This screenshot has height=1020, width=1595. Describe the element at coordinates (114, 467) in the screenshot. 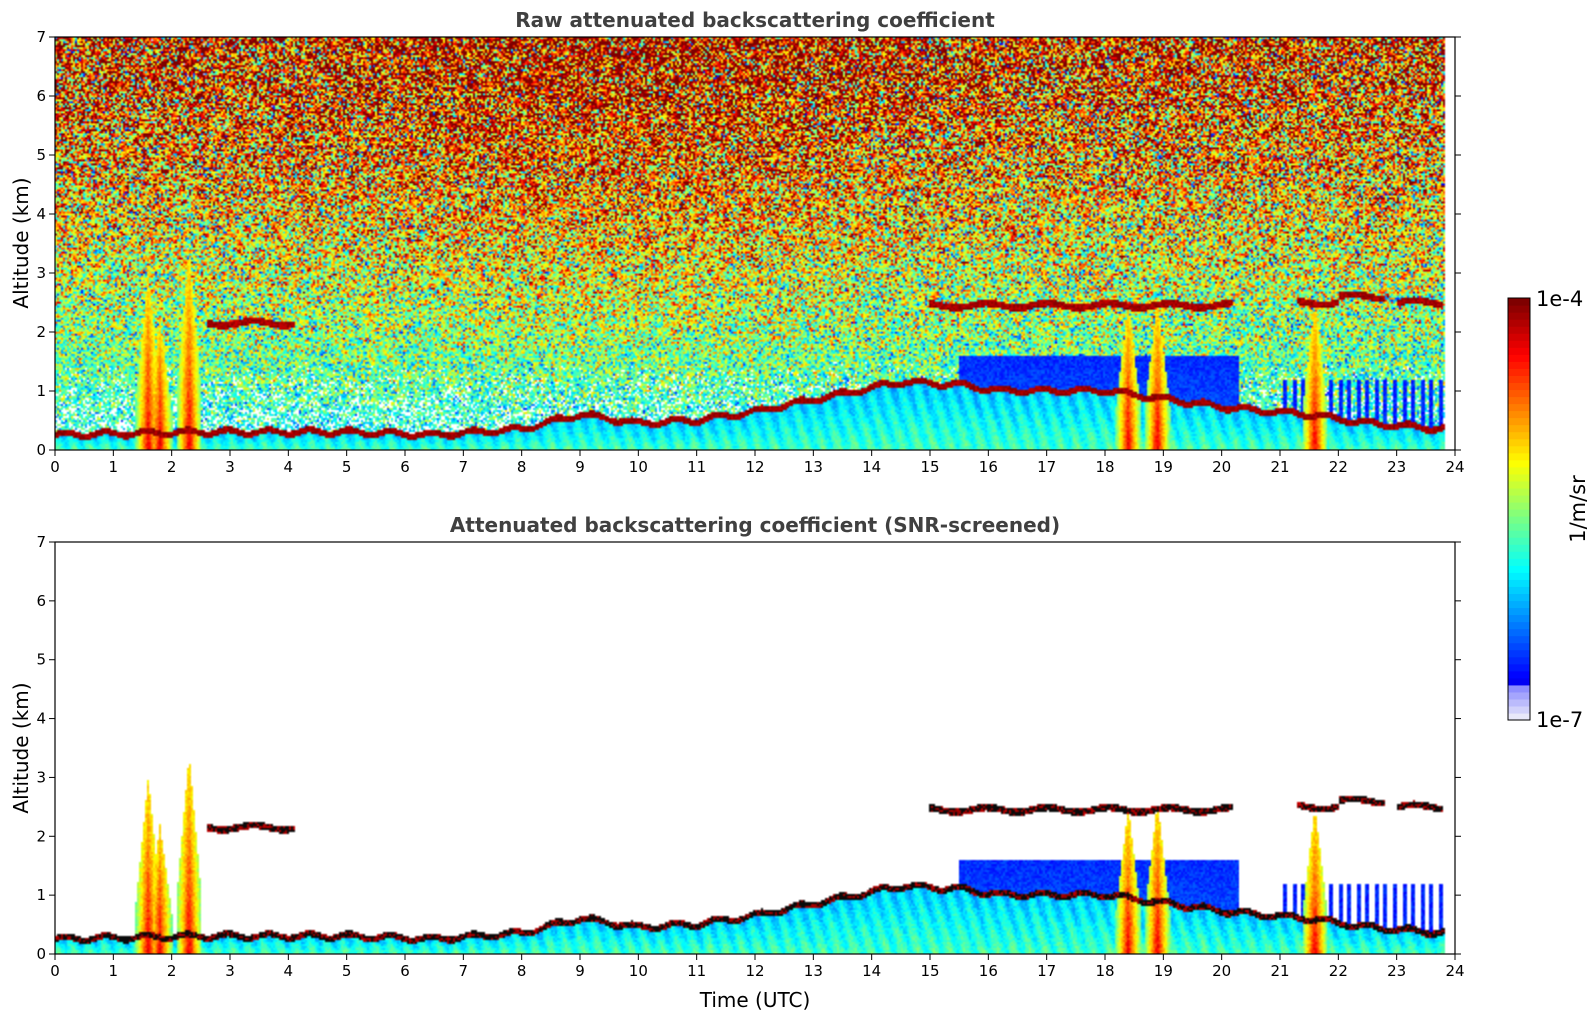

I see `x-tick-label: 1` at that location.